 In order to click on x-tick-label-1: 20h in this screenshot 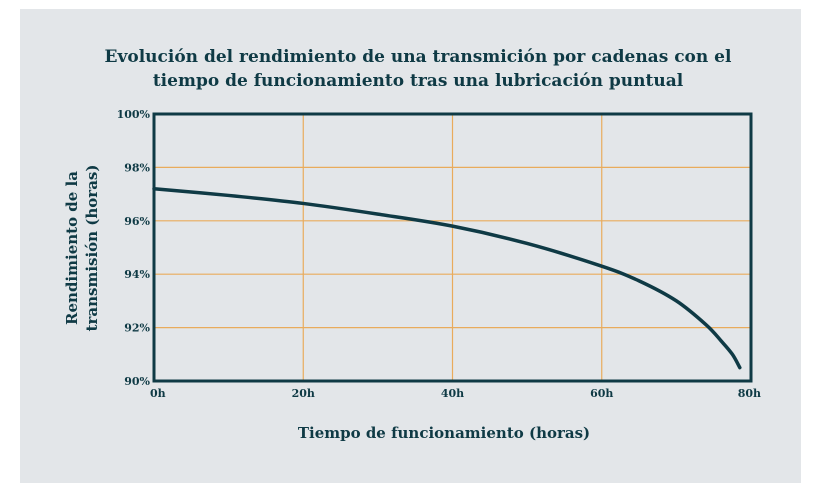, I will do `click(303, 393)`.